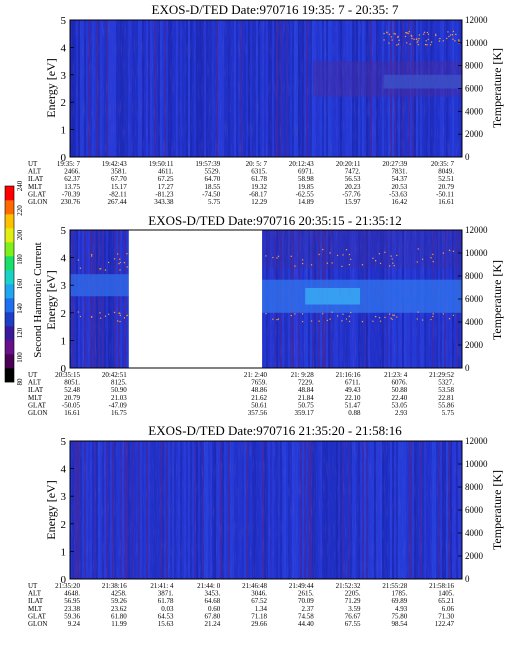  What do you see at coordinates (166, 187) in the screenshot?
I see `ephemeris-value: 17.27` at bounding box center [166, 187].